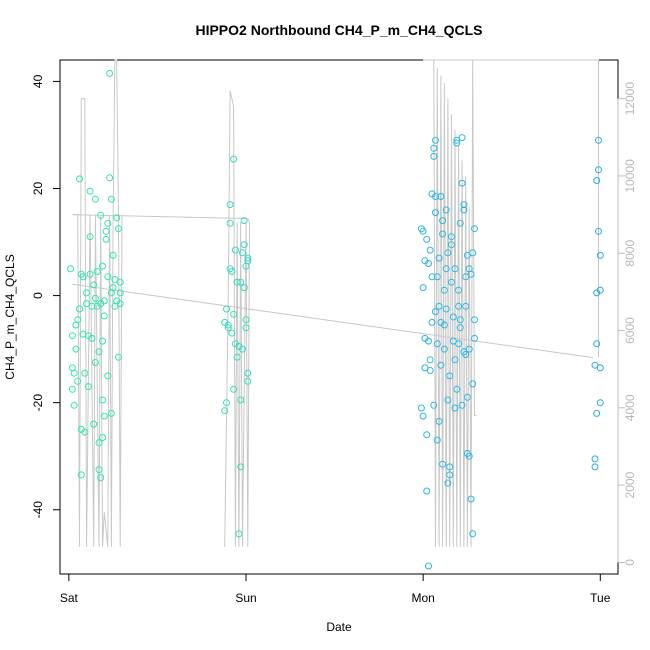 Image resolution: width=650 pixels, height=650 pixels. I want to click on y2-tick-label-2: 4000, so click(630, 407).